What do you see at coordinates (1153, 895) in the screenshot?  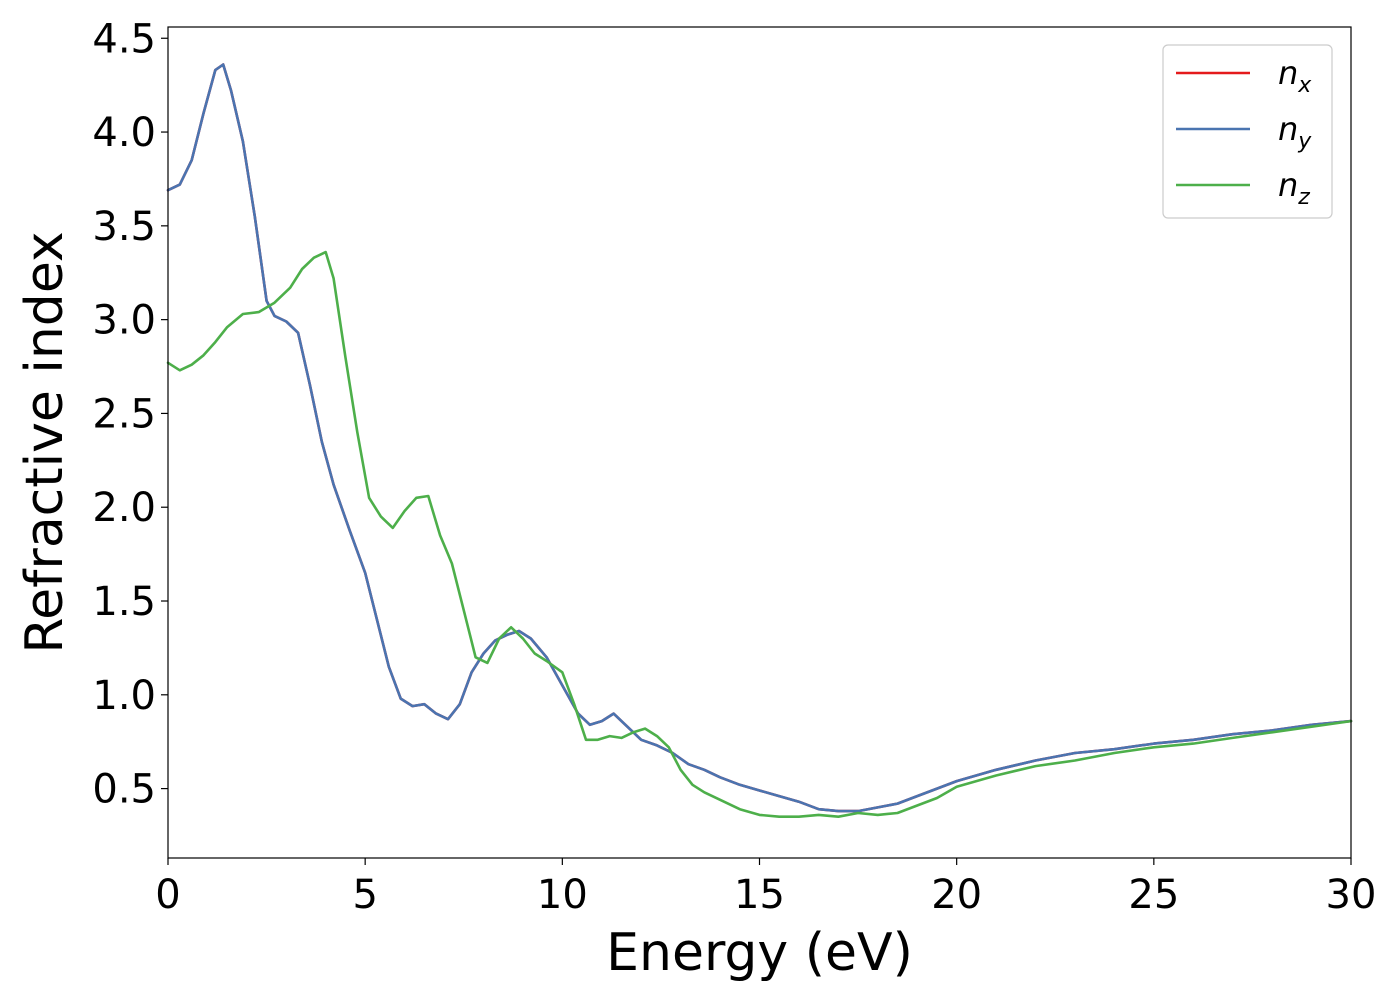 I see `x-tick-label: 25` at bounding box center [1153, 895].